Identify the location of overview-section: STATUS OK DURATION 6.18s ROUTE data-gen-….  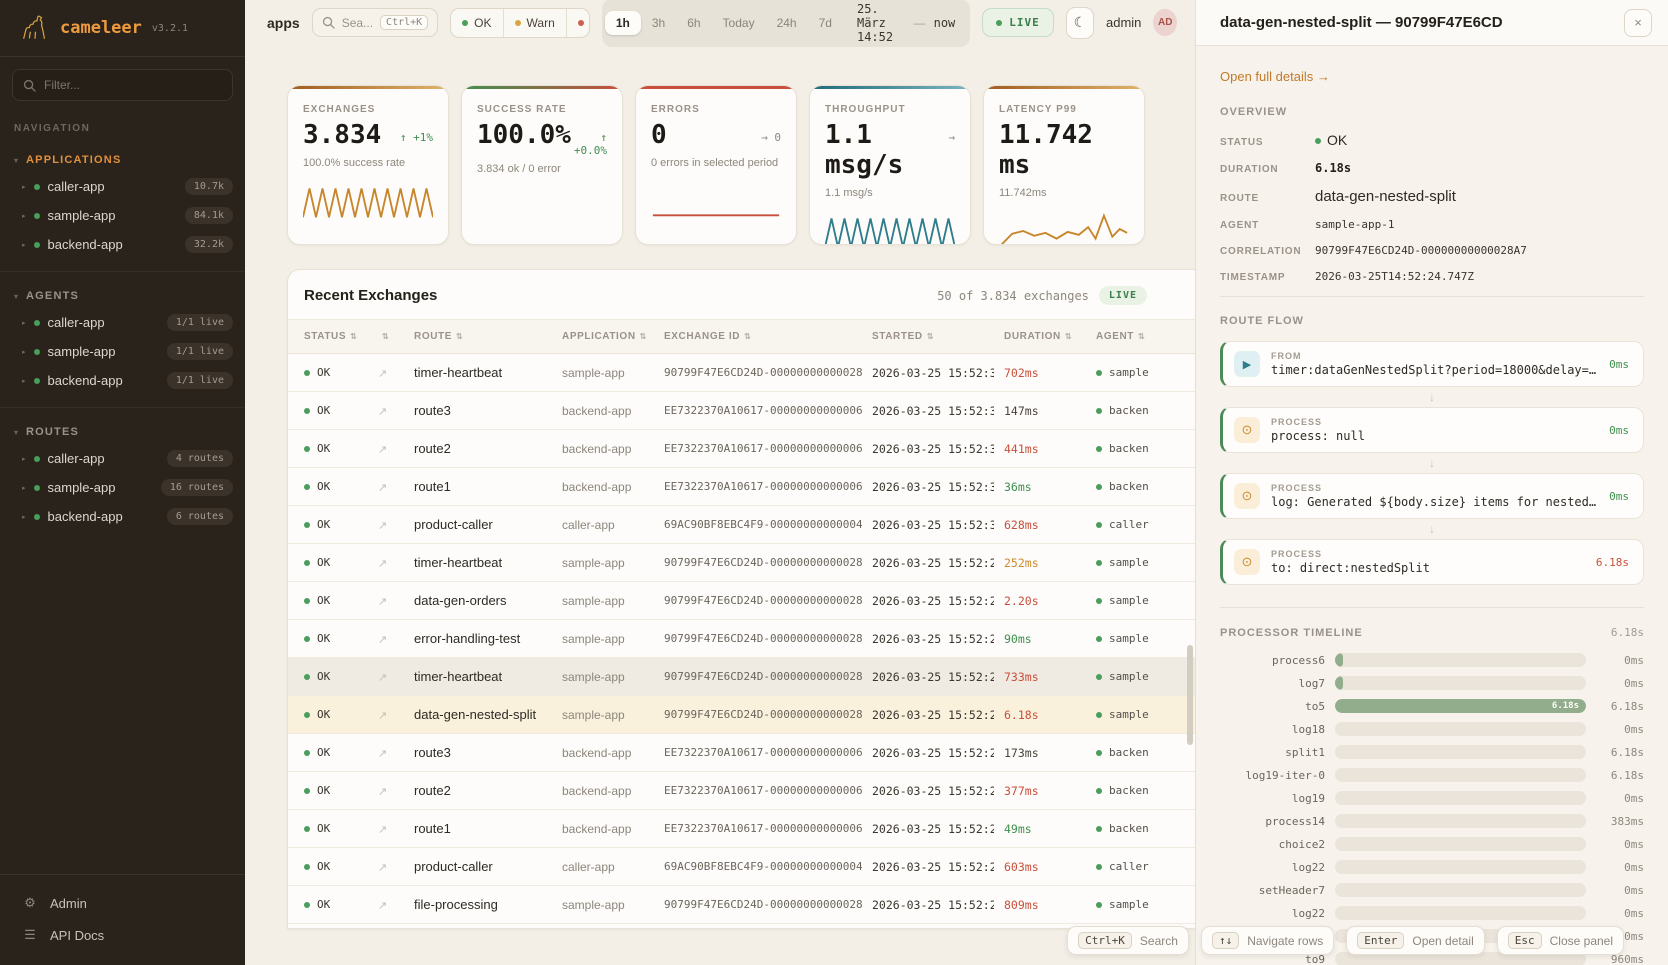
(1432, 207).